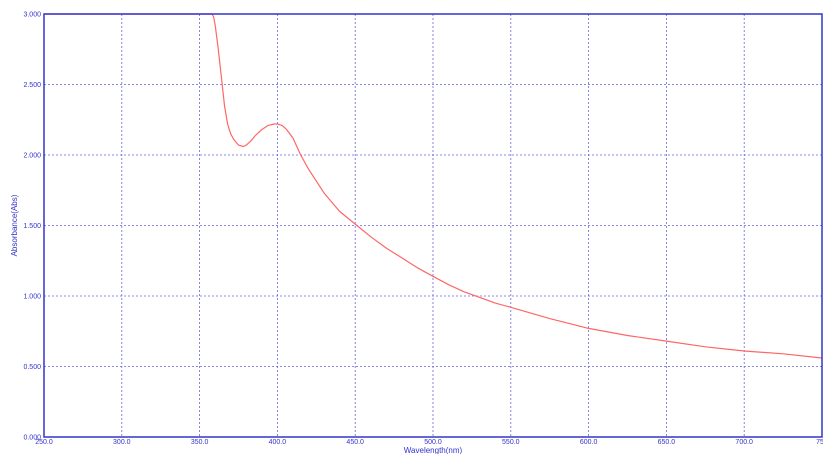 The image size is (823, 454). I want to click on x-tick-label: 550.0, so click(511, 442).